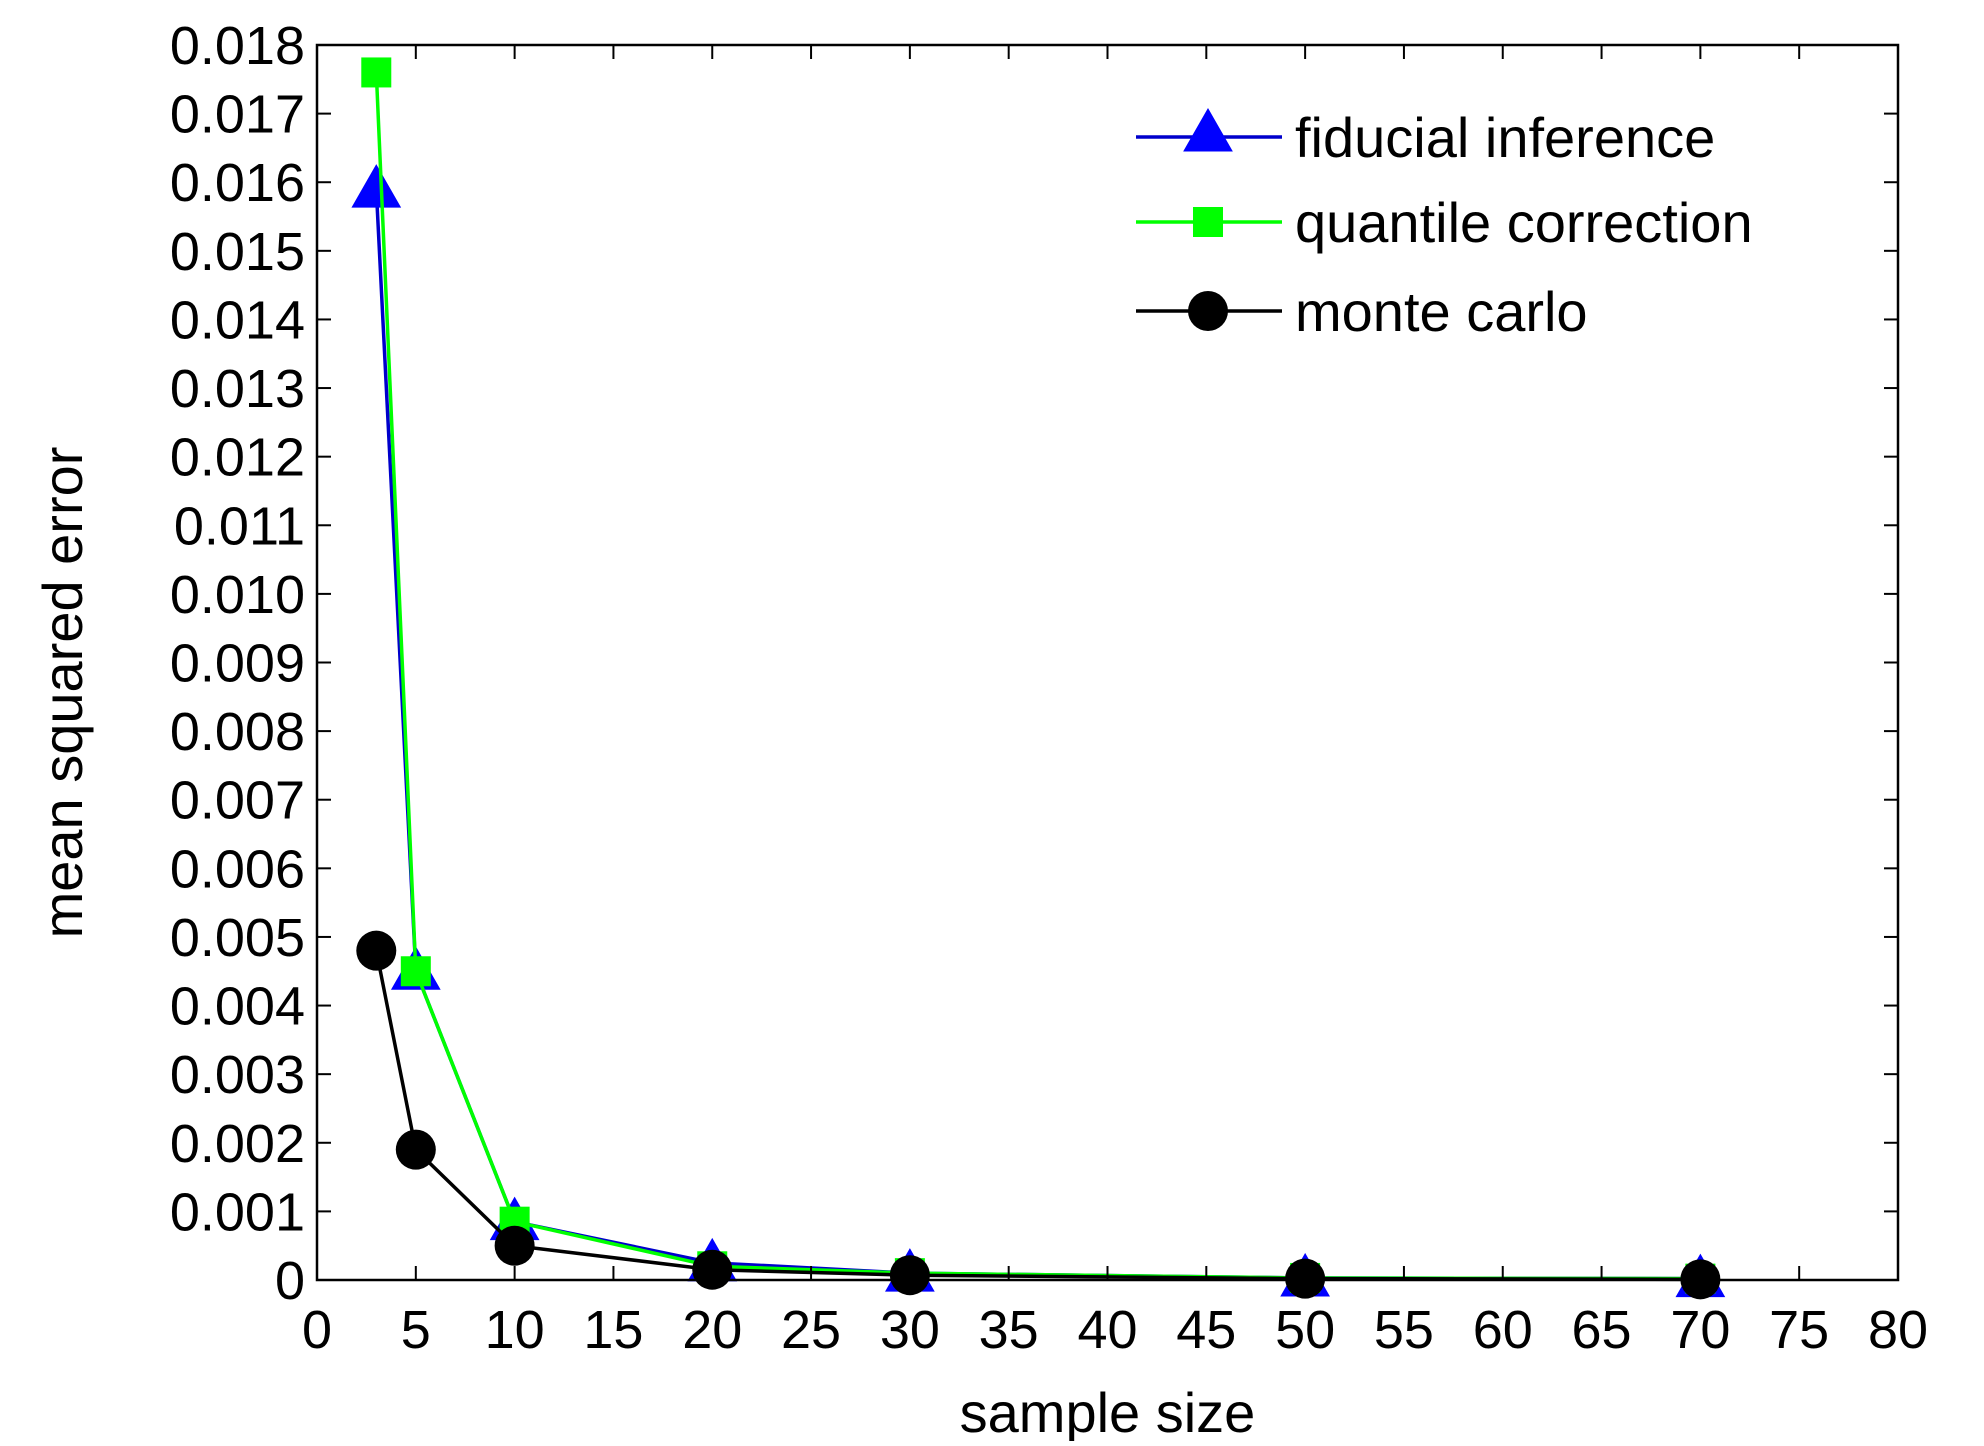  I want to click on y-tick-label: 0.001, so click(237, 1212).